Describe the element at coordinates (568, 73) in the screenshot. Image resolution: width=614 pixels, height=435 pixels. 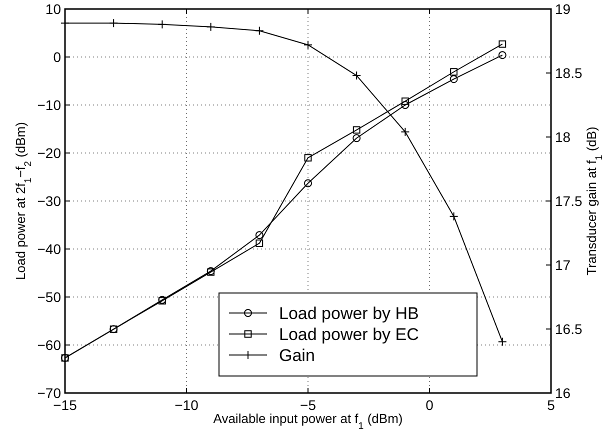
I see `y2-tick-label: 18.5` at that location.